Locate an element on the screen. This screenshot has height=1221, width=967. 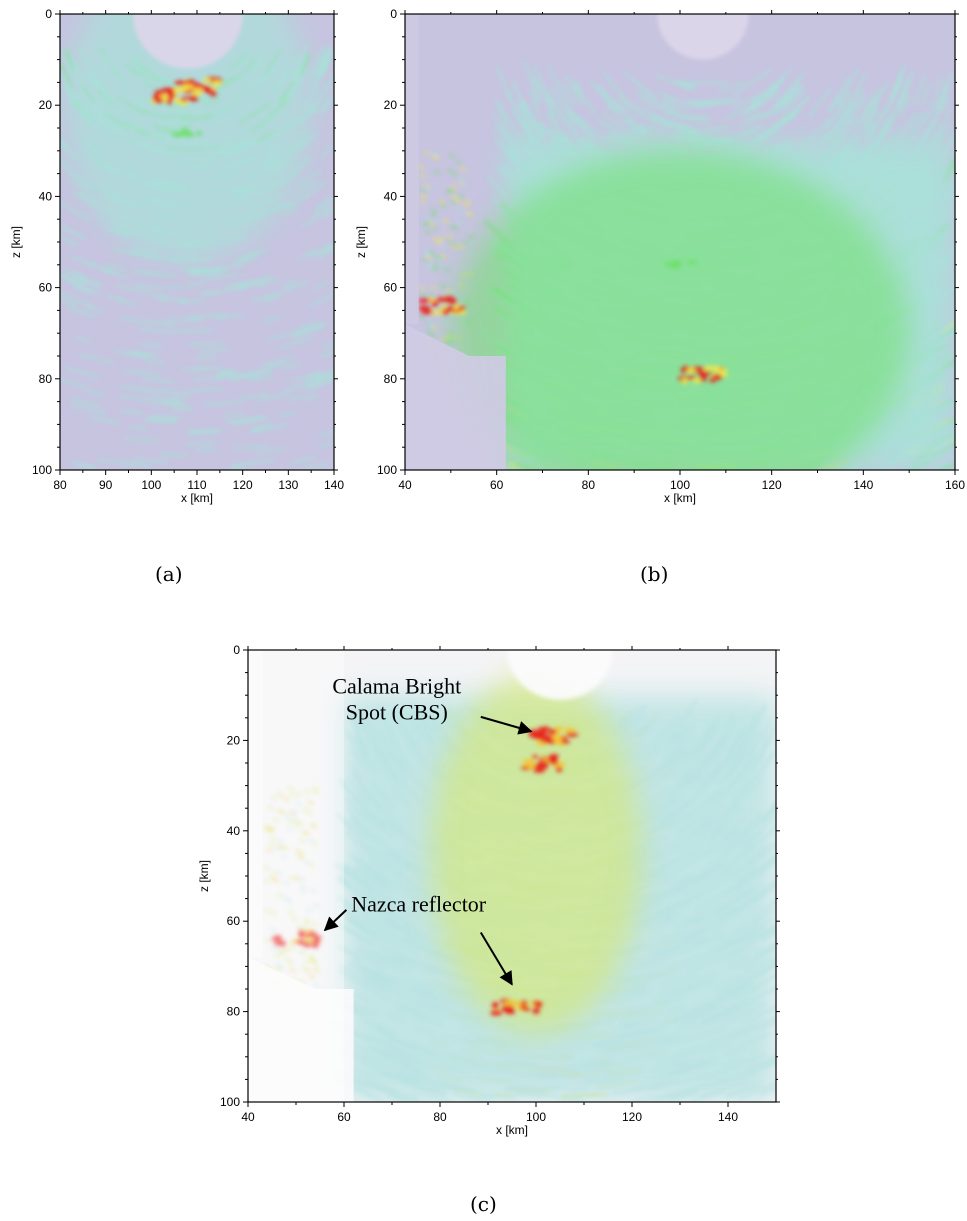
y-tick-label: 100 is located at coordinates (230, 1102).